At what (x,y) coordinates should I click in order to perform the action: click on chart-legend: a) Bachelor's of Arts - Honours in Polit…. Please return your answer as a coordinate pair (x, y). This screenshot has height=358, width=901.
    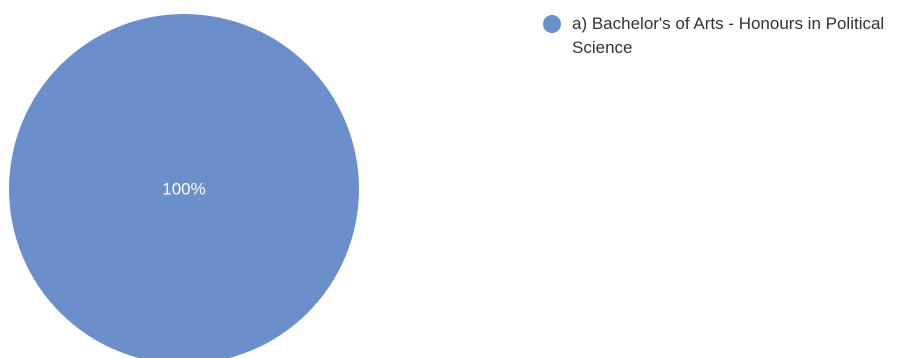
    Looking at the image, I should click on (718, 36).